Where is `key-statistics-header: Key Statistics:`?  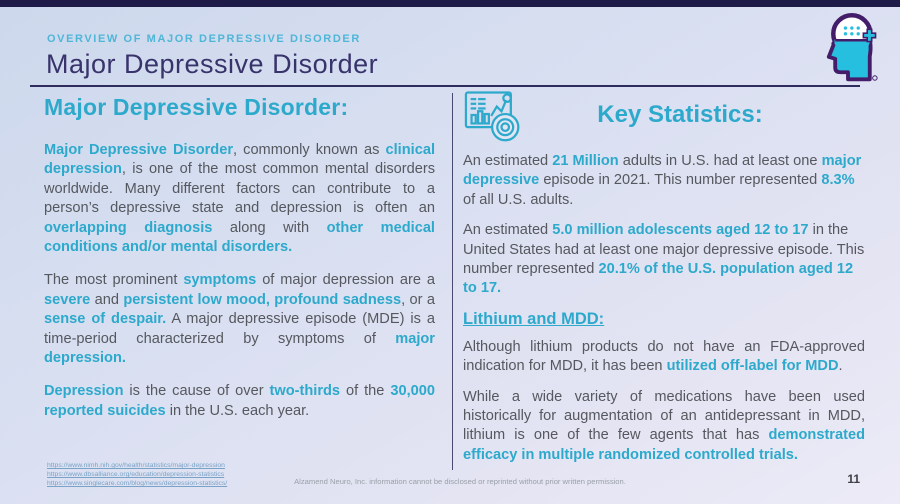 key-statistics-header: Key Statistics: is located at coordinates (664, 115).